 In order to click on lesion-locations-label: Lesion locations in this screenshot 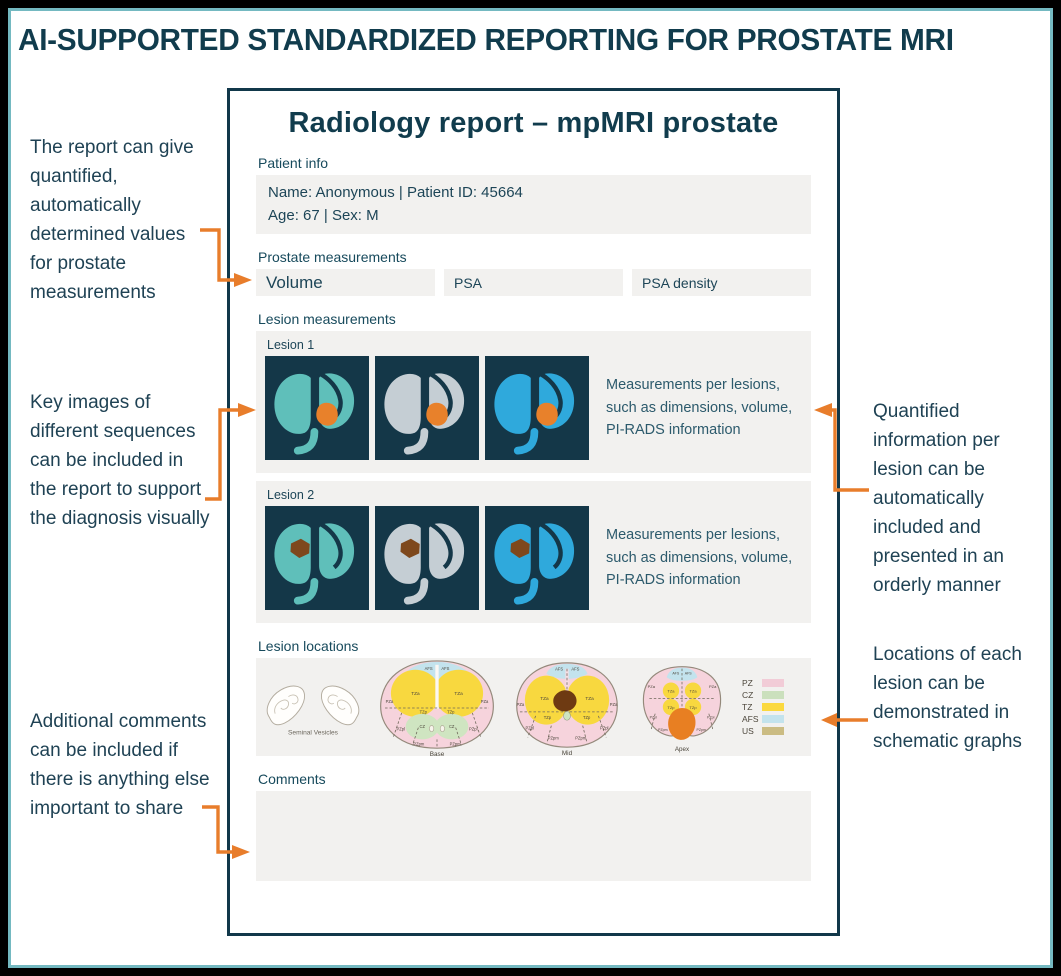, I will do `click(308, 646)`.